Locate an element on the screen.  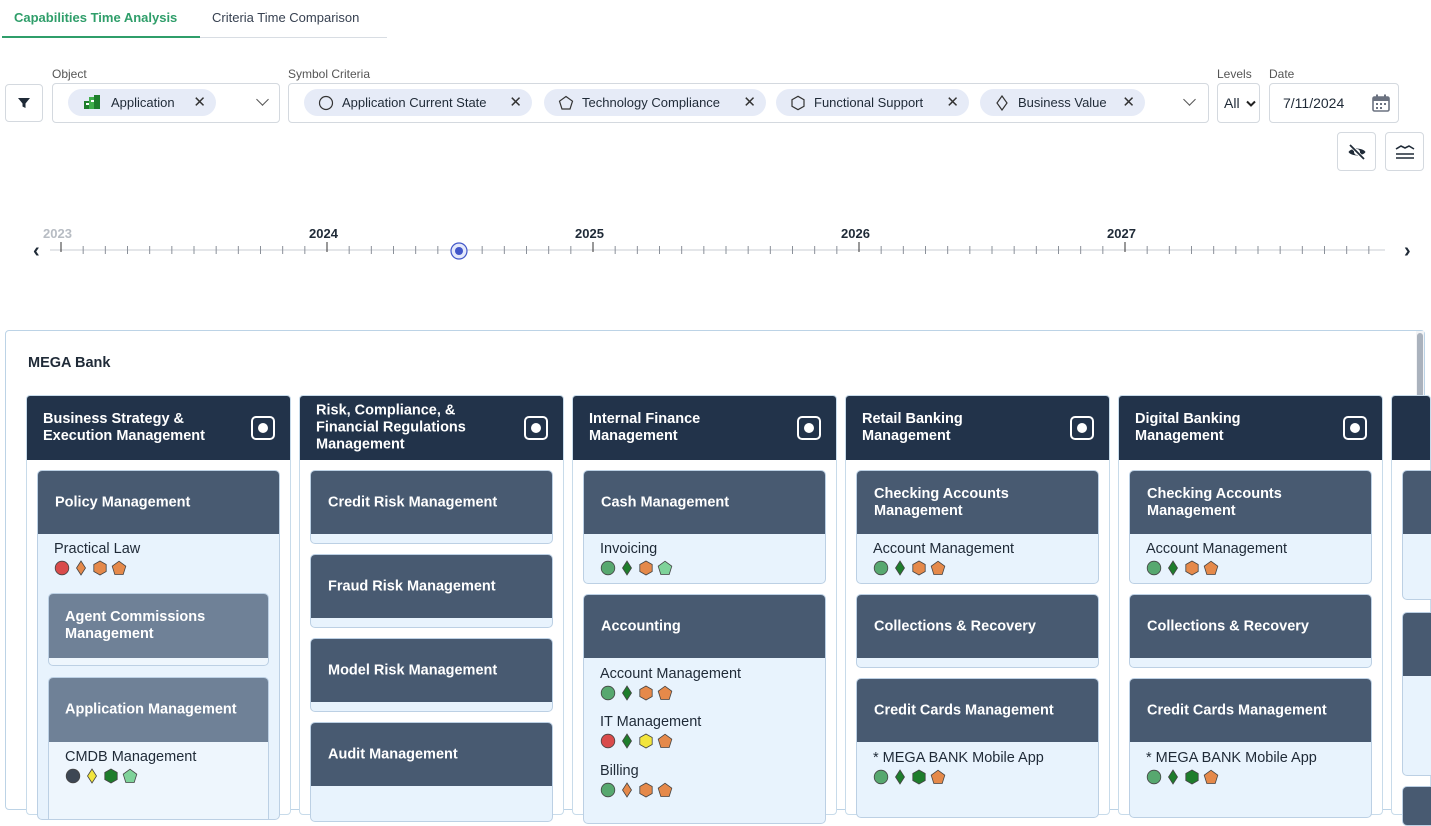
layers-icon is located at coordinates (1405, 152).